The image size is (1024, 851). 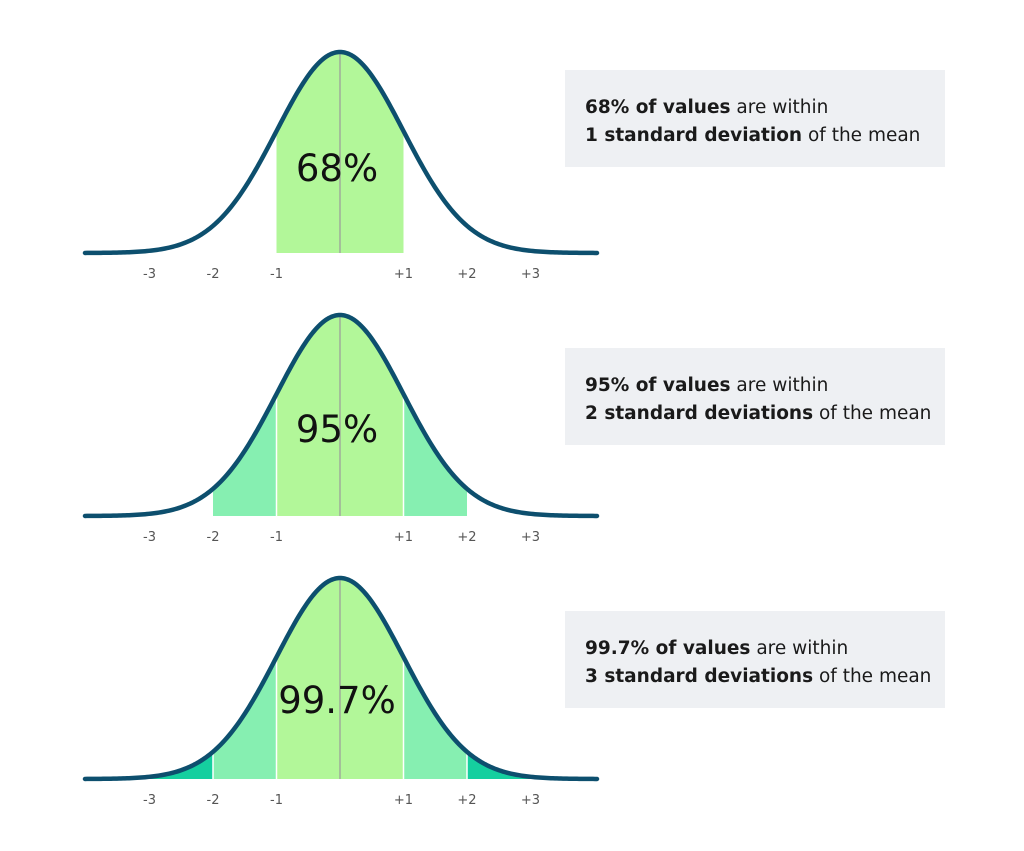 What do you see at coordinates (694, 135) in the screenshot?
I see `callout-1sd-bold-2: 1 standard deviation` at bounding box center [694, 135].